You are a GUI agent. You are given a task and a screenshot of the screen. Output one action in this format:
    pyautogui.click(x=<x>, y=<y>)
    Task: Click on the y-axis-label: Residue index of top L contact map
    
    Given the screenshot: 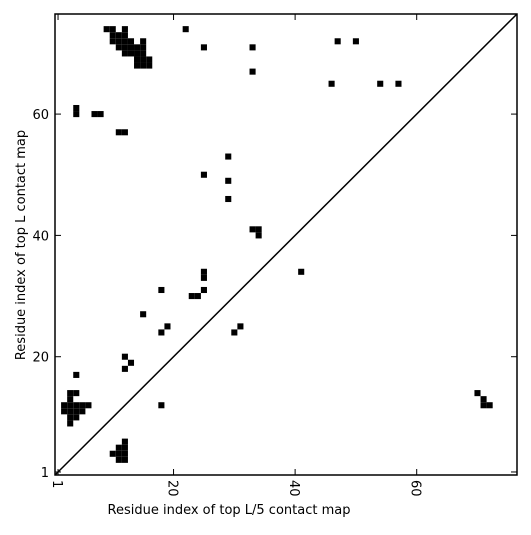 What is the action you would take?
    pyautogui.click(x=21, y=245)
    